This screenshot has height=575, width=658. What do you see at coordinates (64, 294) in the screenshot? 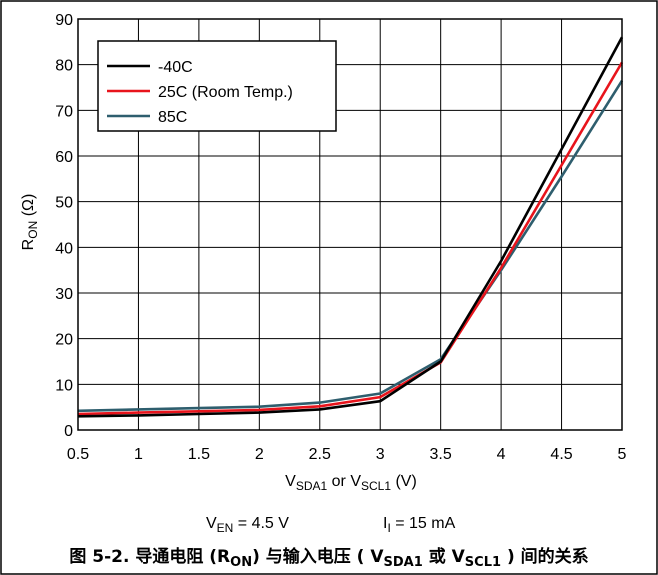
I see `y-tick-label: 30` at bounding box center [64, 294].